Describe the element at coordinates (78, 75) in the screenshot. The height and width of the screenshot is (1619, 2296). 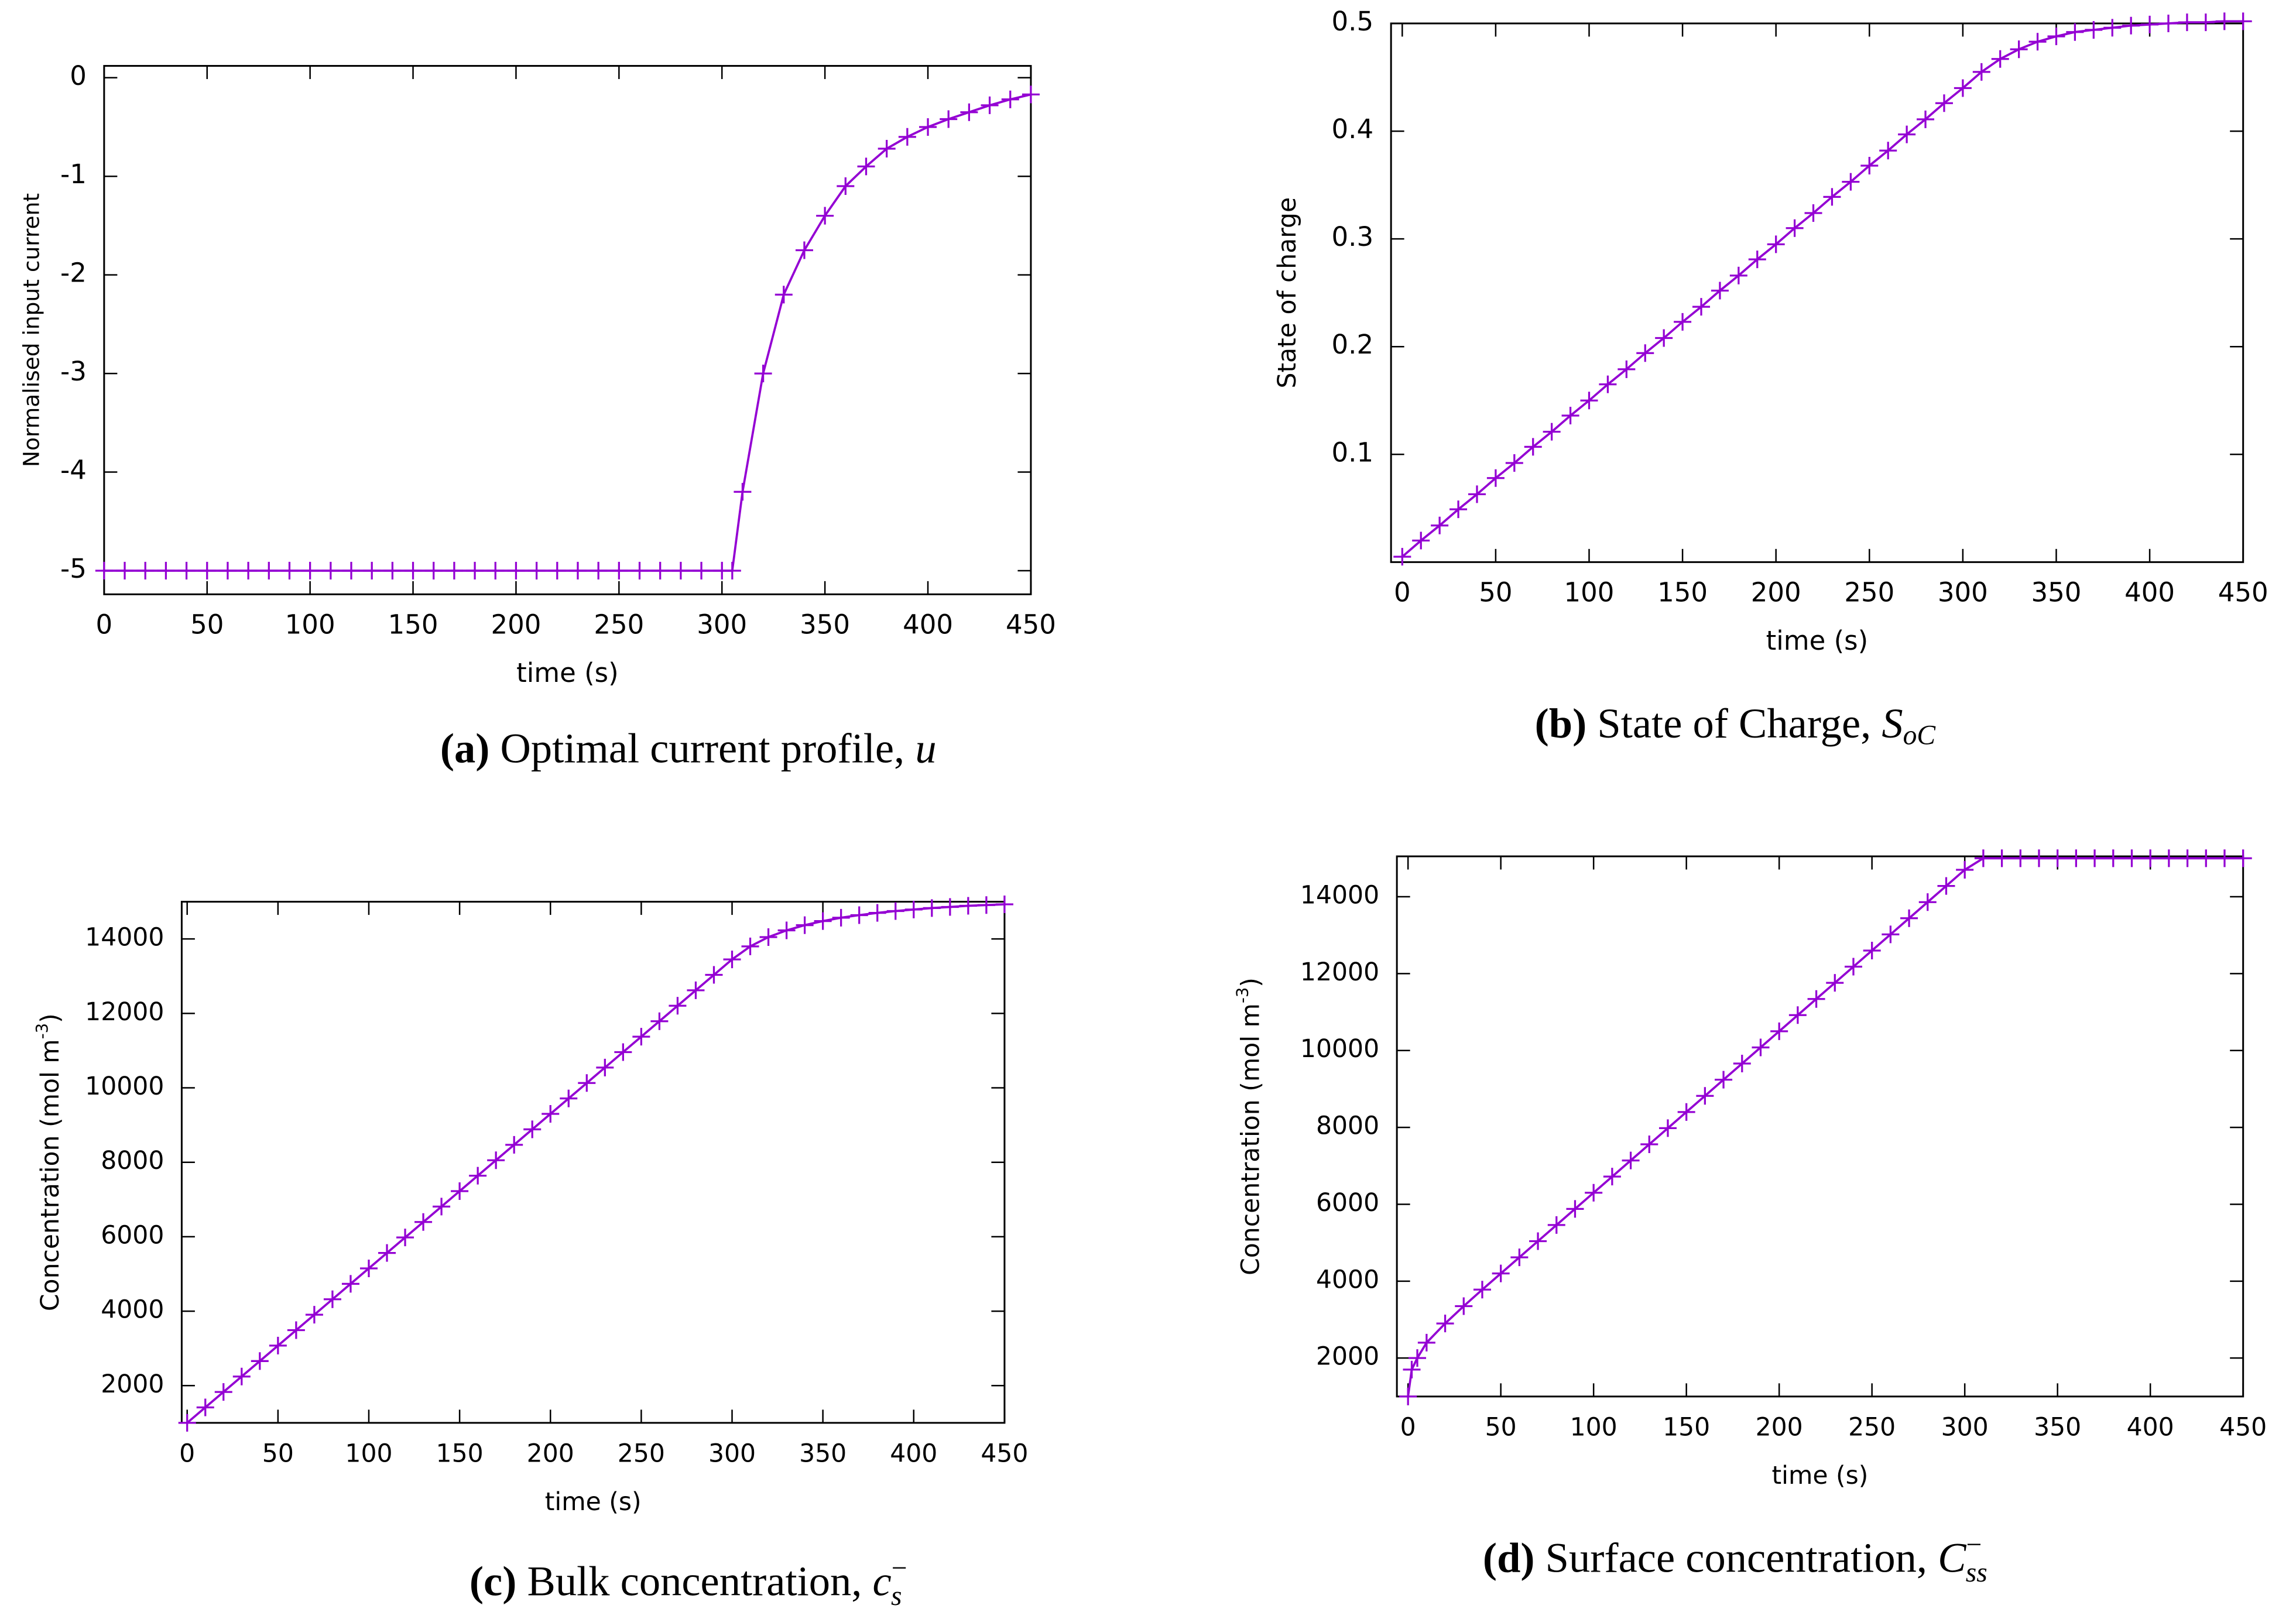
I see `y-tick-label: 0` at that location.